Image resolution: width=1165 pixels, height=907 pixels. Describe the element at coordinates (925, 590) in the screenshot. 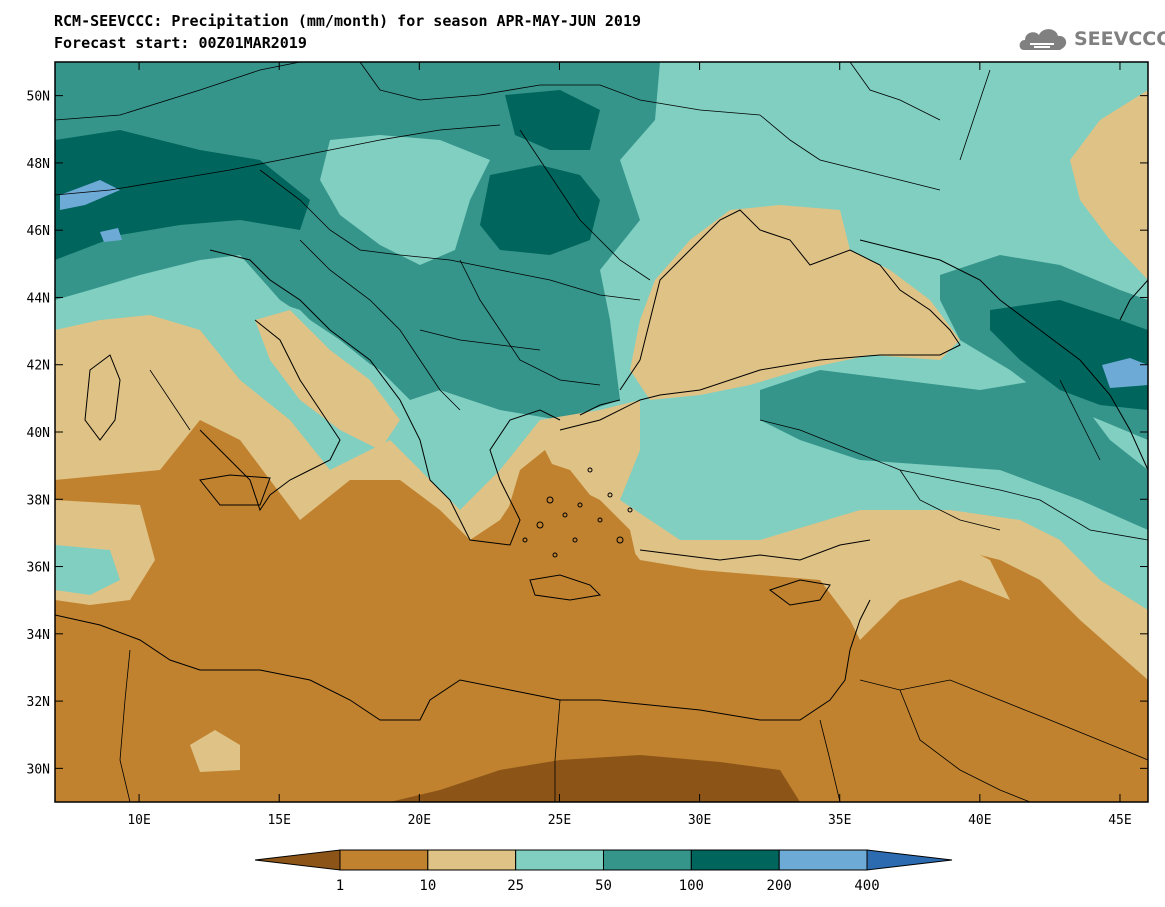

I see `zone-10-25-levant` at that location.